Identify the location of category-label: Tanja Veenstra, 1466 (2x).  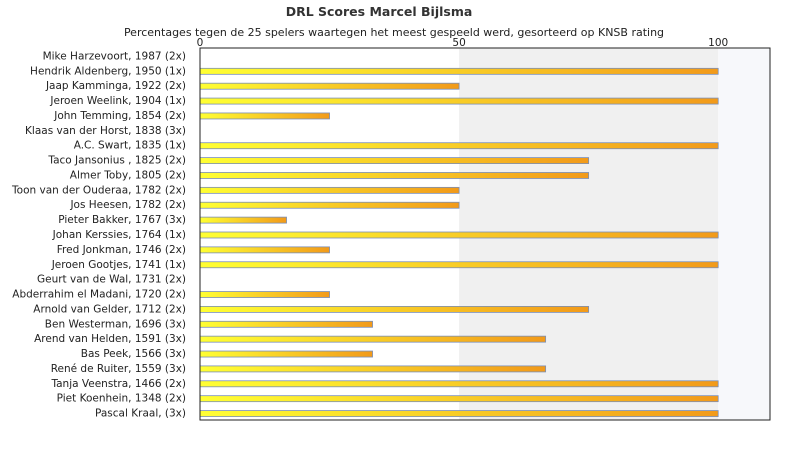
(118, 384).